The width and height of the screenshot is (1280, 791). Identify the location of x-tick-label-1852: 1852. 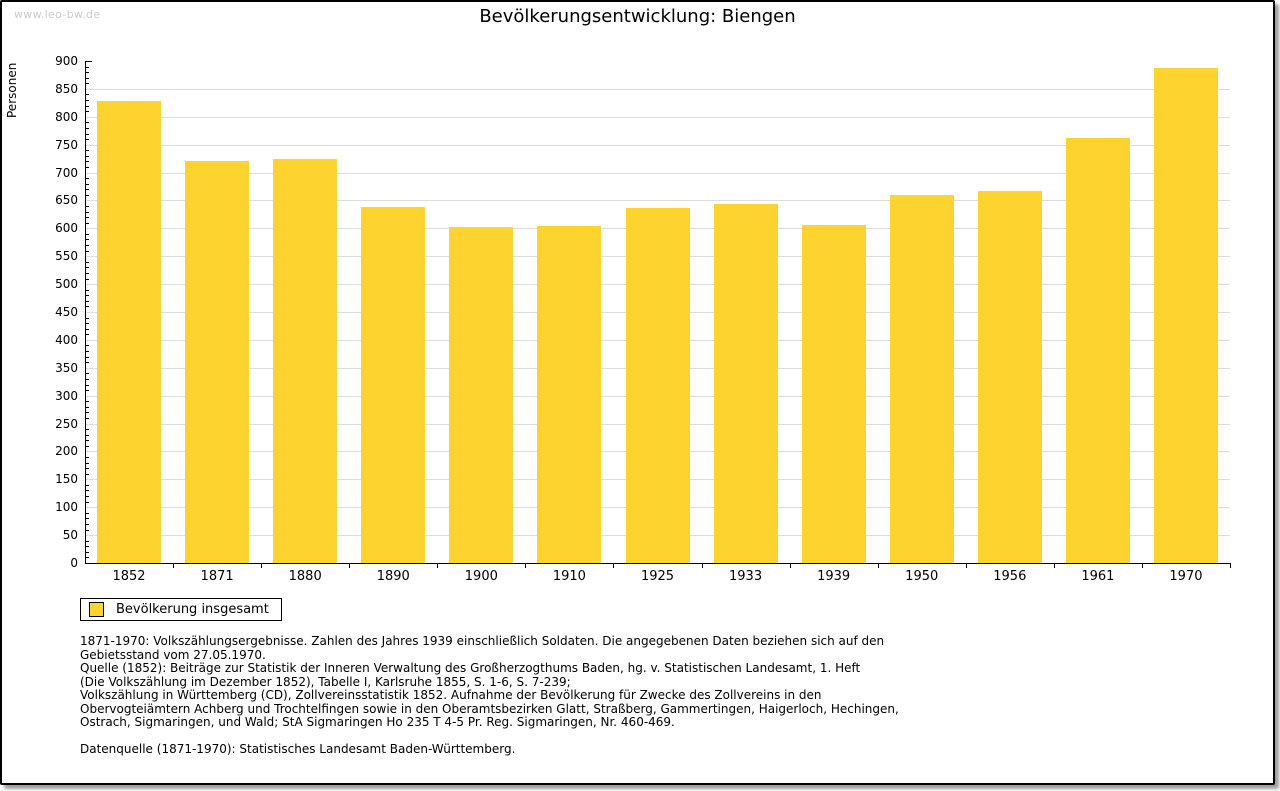
(129, 576).